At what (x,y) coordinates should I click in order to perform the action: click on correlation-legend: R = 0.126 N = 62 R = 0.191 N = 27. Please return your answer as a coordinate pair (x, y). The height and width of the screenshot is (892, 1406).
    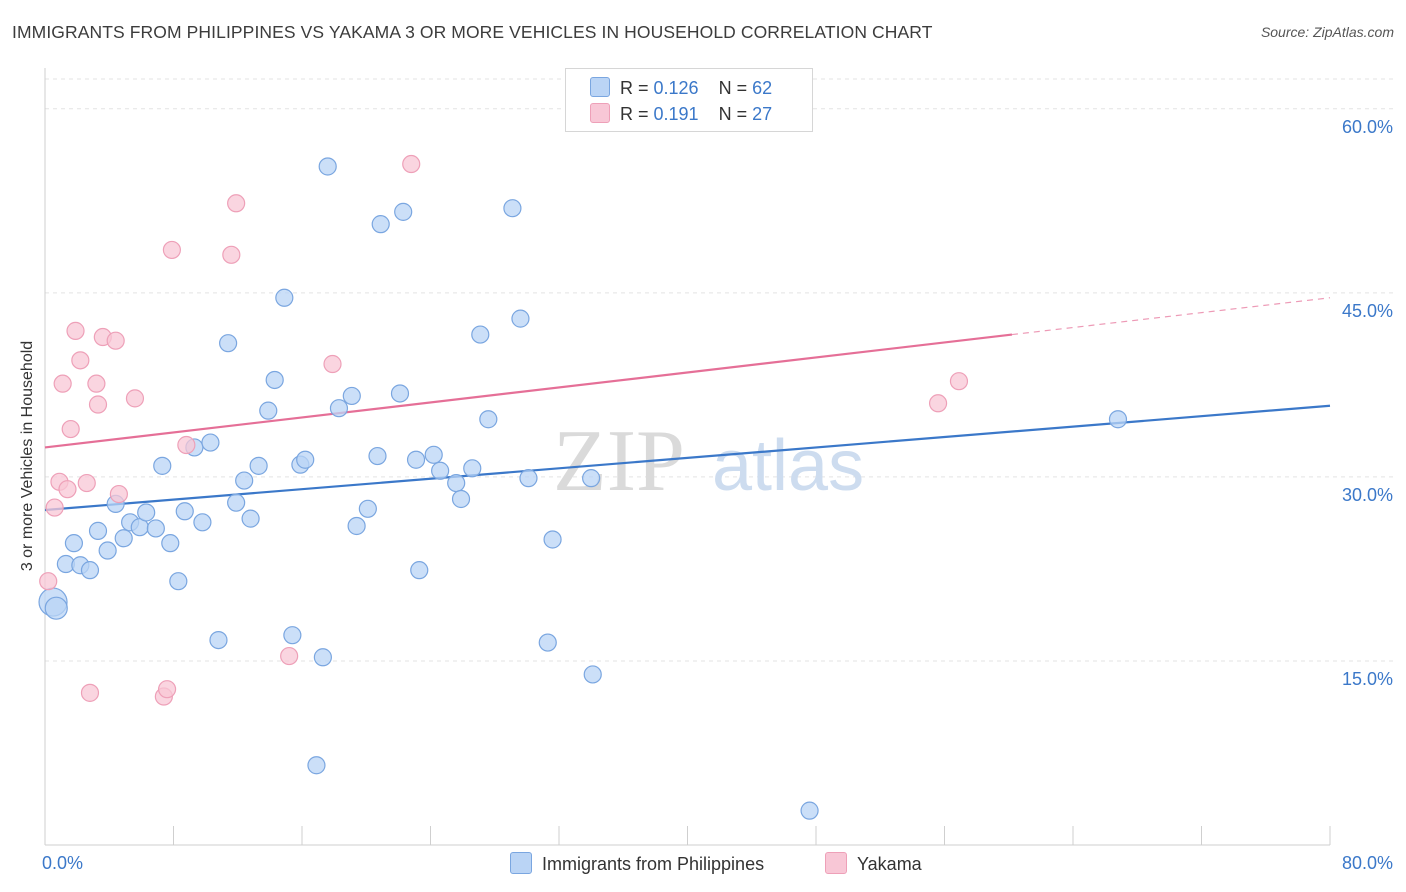
    Looking at the image, I should click on (689, 100).